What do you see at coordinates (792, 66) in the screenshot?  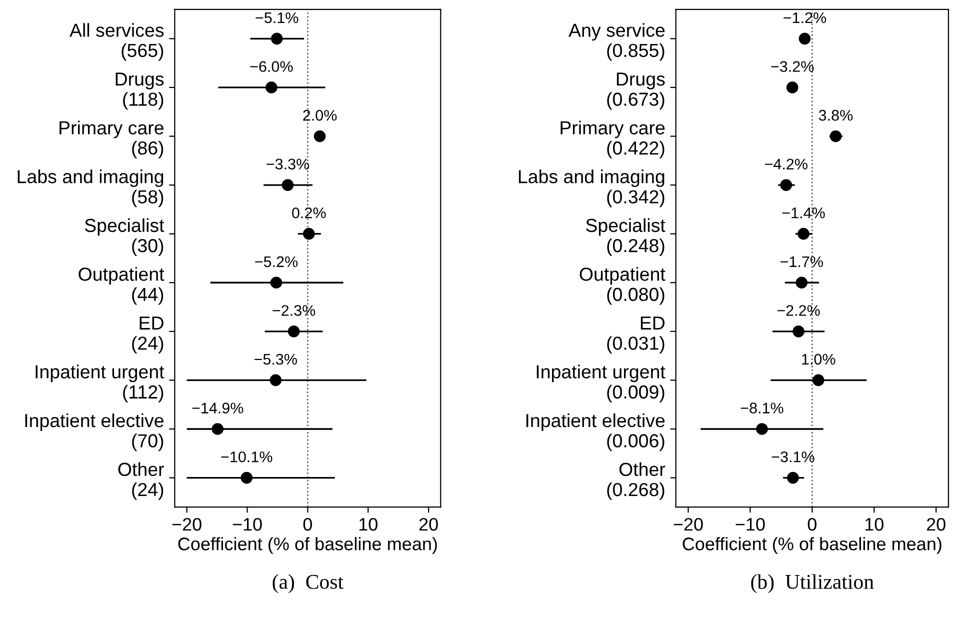 I see `data-label: −3.2%` at bounding box center [792, 66].